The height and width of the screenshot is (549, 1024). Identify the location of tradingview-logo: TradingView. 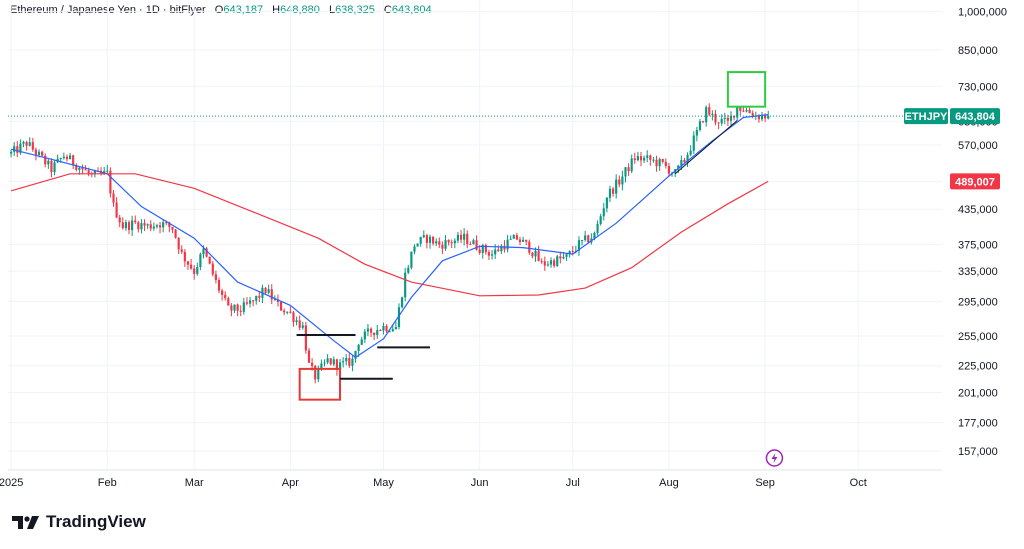
(79, 522).